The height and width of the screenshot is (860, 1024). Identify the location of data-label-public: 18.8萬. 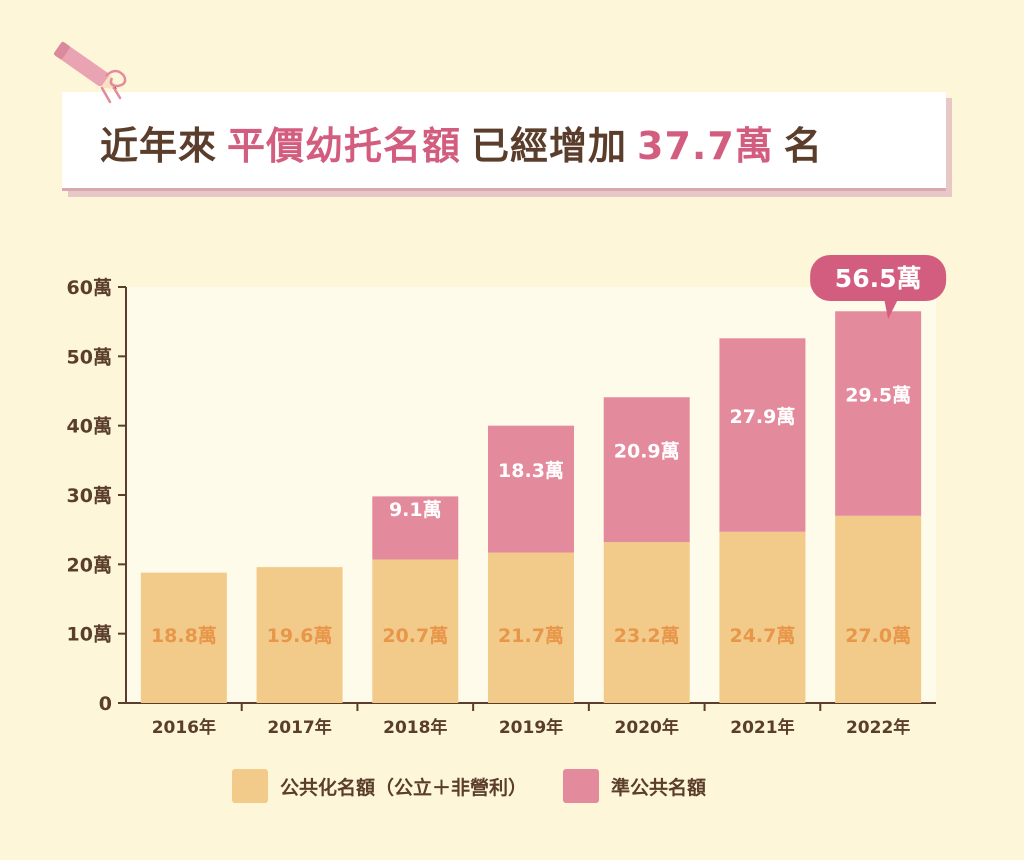
(184, 636).